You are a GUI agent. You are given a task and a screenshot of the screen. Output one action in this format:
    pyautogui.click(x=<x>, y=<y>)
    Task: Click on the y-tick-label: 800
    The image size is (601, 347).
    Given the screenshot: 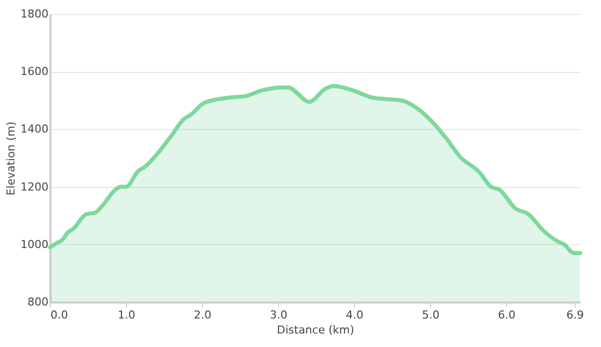 What is the action you would take?
    pyautogui.click(x=38, y=302)
    